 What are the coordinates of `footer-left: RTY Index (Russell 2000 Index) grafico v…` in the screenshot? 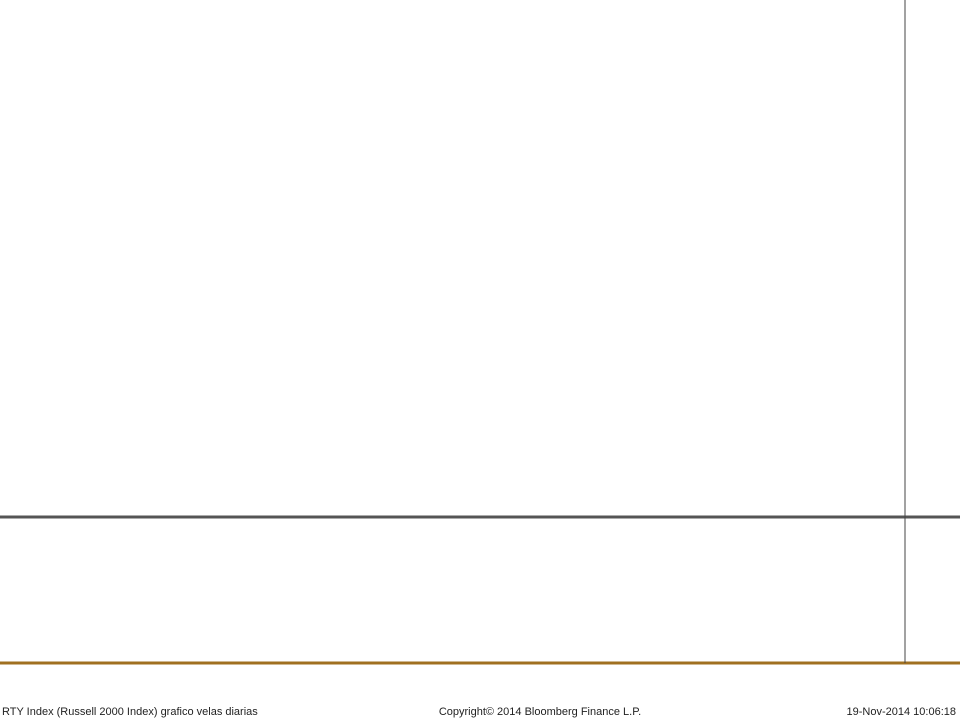 It's located at (130, 712).